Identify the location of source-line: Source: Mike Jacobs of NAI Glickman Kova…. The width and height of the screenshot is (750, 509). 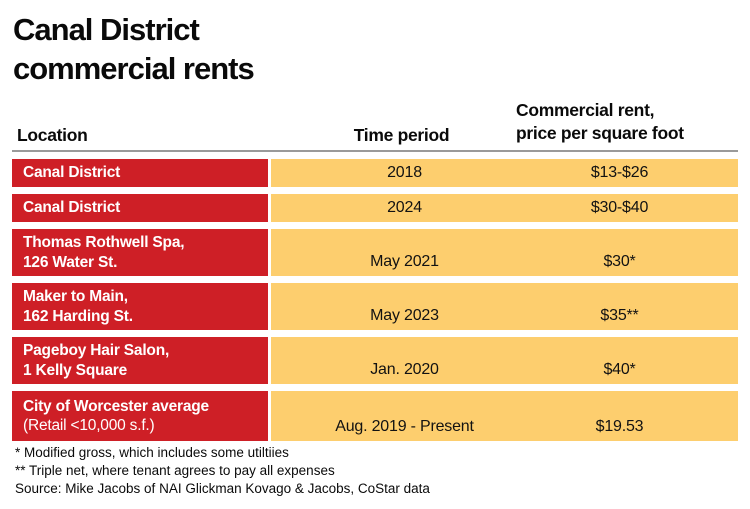
(222, 488).